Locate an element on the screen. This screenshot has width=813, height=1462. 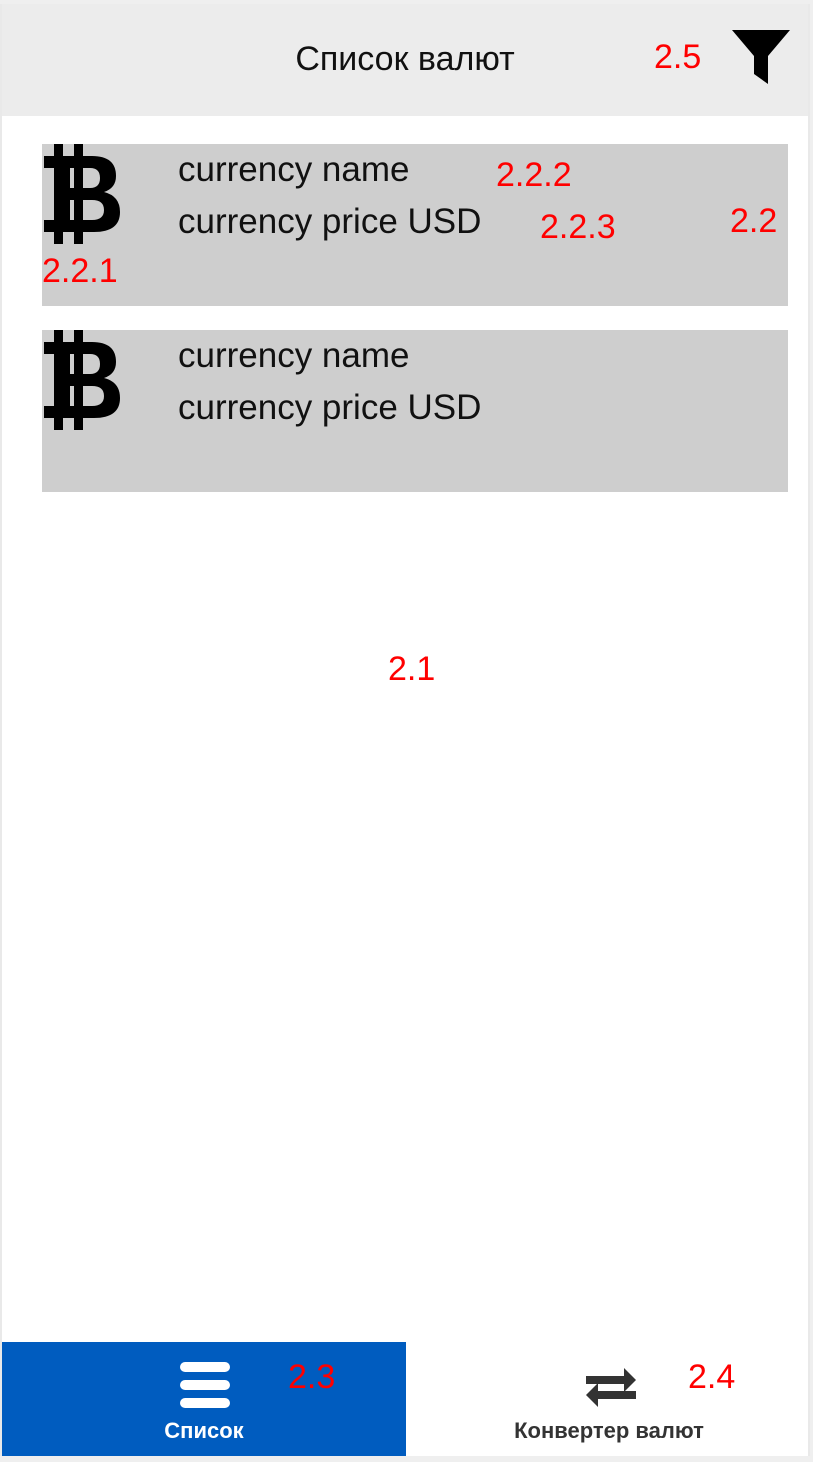
tab-list-label: Список is located at coordinates (204, 1430).